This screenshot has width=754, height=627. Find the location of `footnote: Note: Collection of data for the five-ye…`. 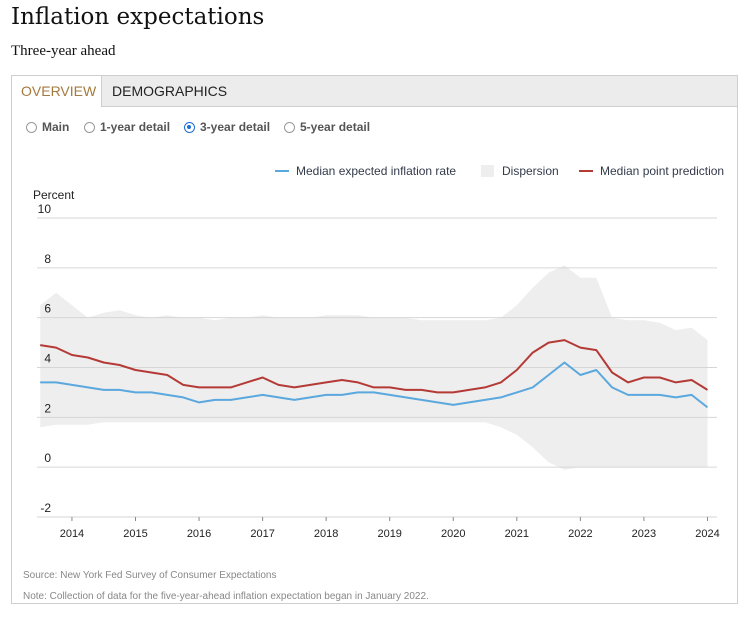

footnote: Note: Collection of data for the five-ye… is located at coordinates (226, 596).